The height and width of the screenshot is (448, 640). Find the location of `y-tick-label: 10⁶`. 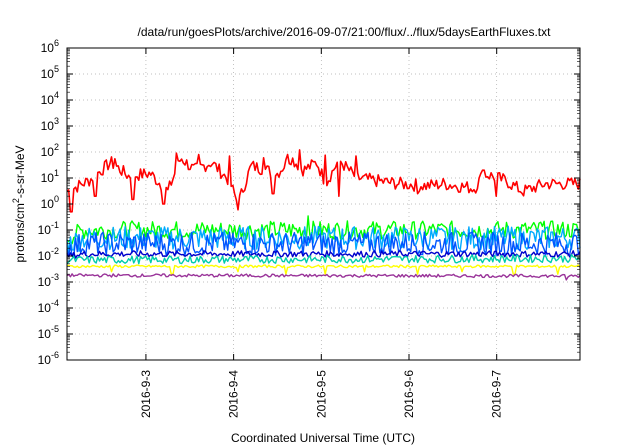

y-tick-label: 10⁶ is located at coordinates (50, 46).